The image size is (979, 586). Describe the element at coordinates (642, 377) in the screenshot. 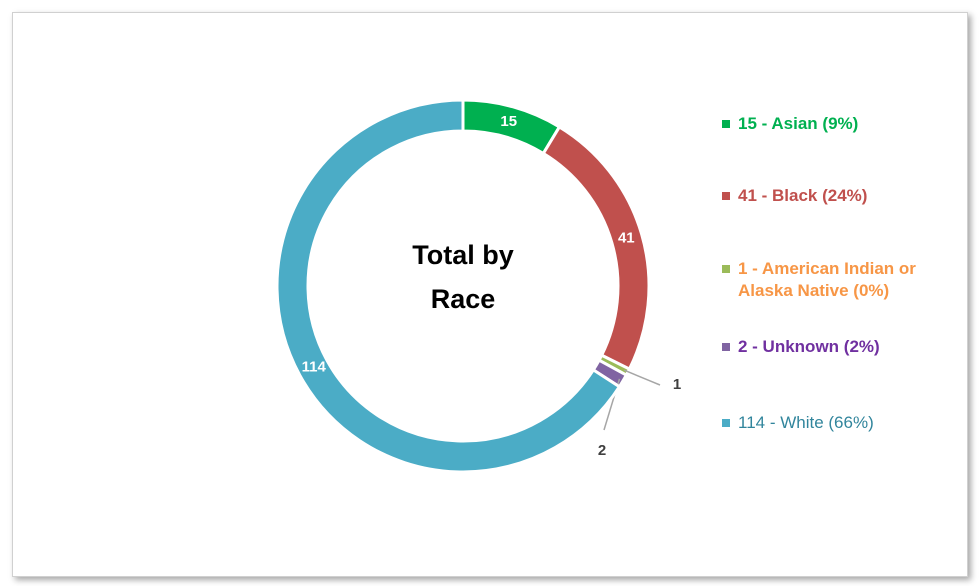

I see `leader-line` at that location.